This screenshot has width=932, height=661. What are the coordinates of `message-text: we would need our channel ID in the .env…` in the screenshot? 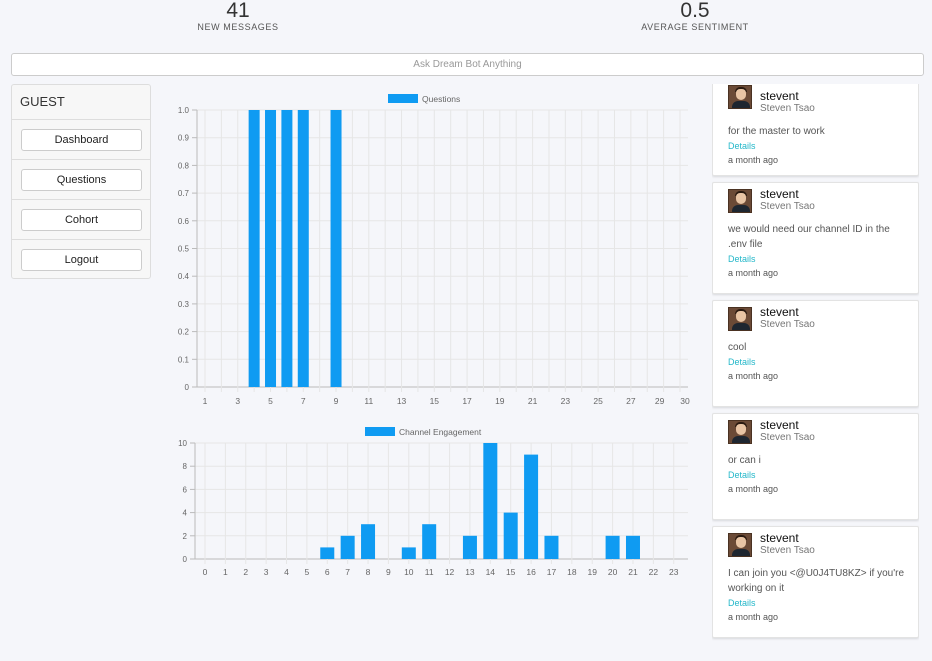 It's located at (809, 237).